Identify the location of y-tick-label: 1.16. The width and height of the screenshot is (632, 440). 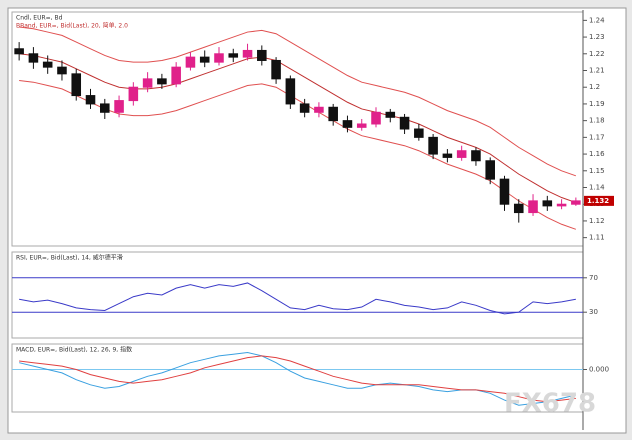
(597, 154).